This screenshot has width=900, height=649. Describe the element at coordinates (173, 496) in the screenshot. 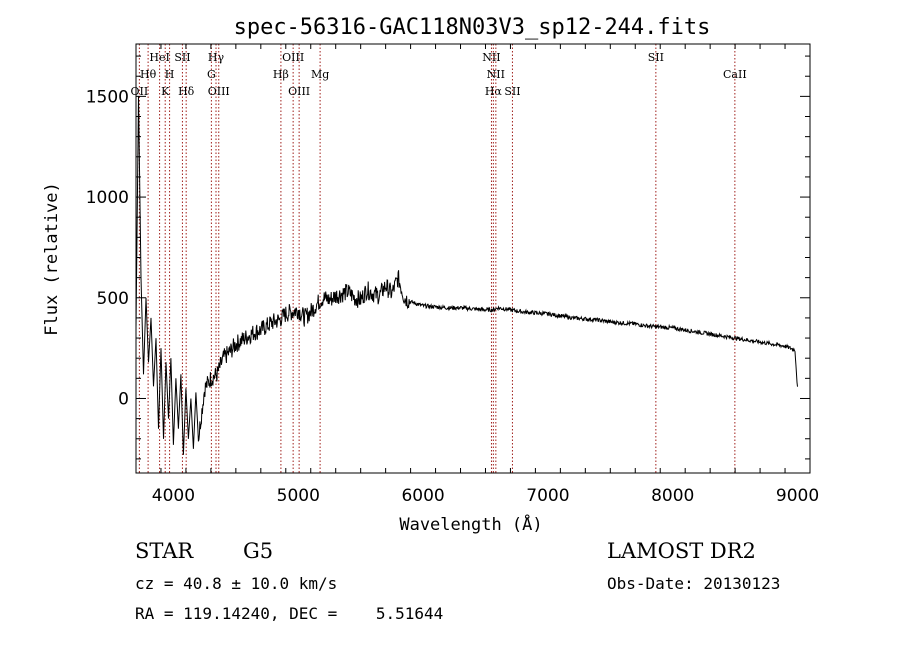

I see `x-tick-label: 4000` at that location.